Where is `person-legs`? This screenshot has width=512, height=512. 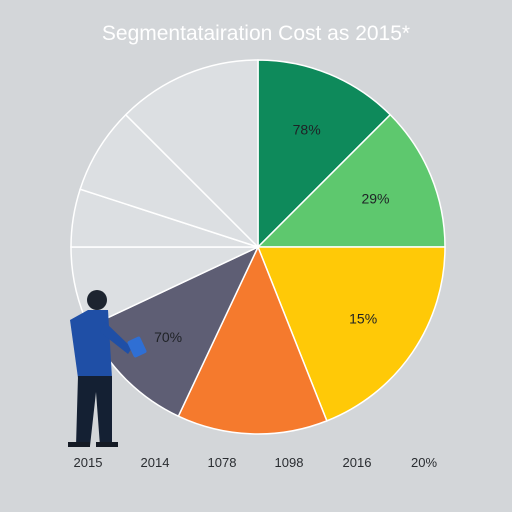 person-legs is located at coordinates (94, 411).